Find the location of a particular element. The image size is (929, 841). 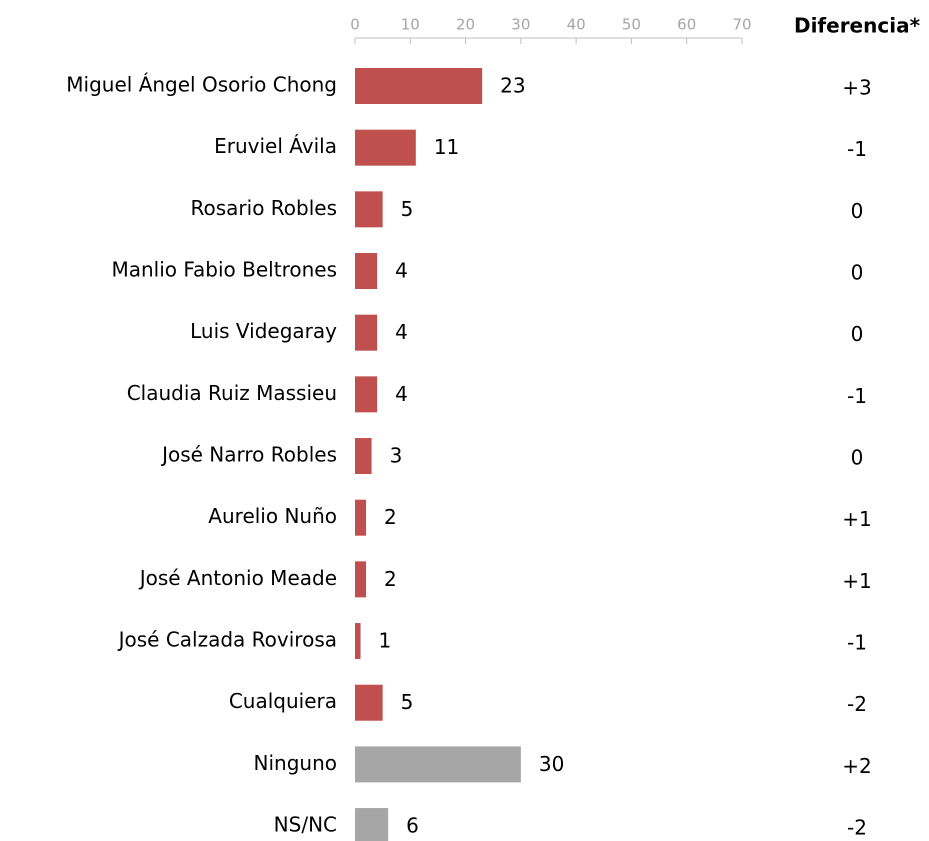

category-label: NS/NC is located at coordinates (305, 825).